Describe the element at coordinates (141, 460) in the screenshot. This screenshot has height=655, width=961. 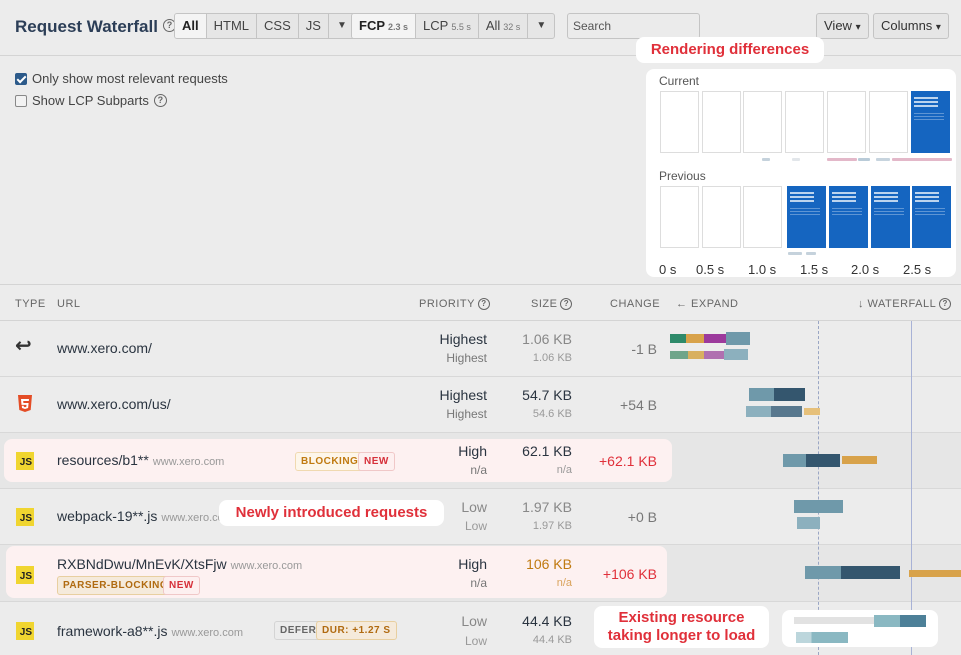
I see `request-url: resources/b1** www.xero.com` at that location.